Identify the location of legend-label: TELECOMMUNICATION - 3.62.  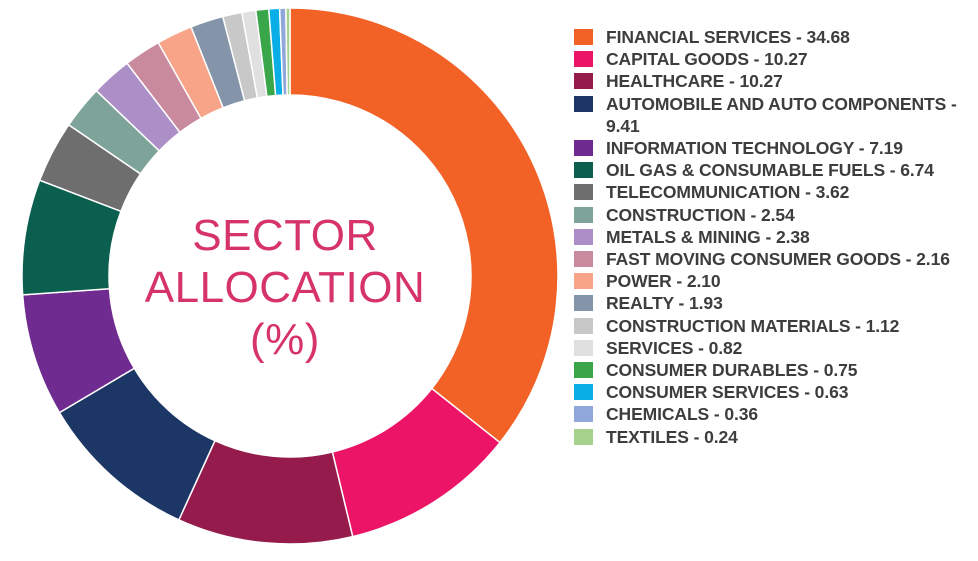
(728, 192).